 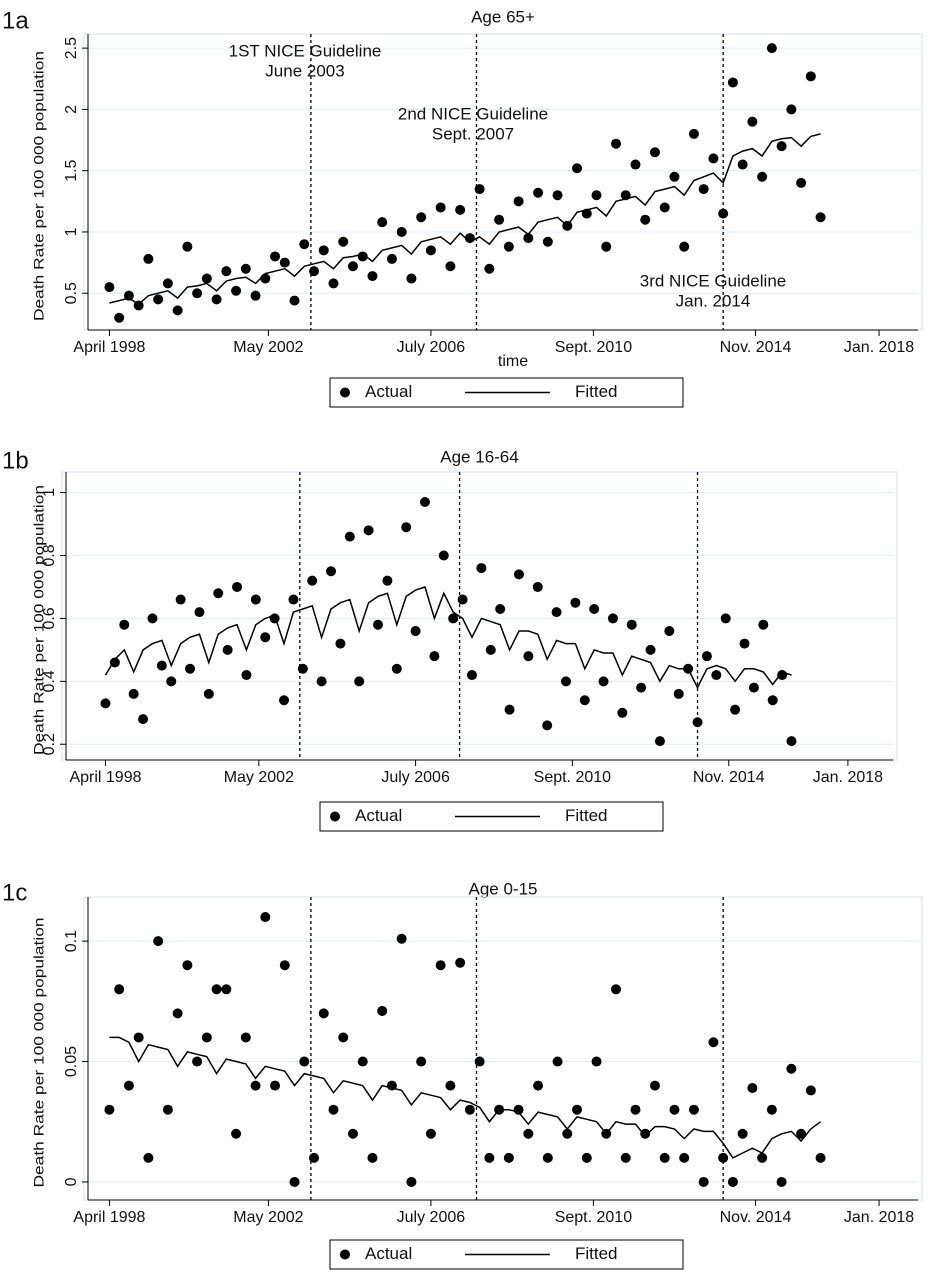 What do you see at coordinates (594, 347) in the screenshot?
I see `x-tick-label: Sept. 2010` at bounding box center [594, 347].